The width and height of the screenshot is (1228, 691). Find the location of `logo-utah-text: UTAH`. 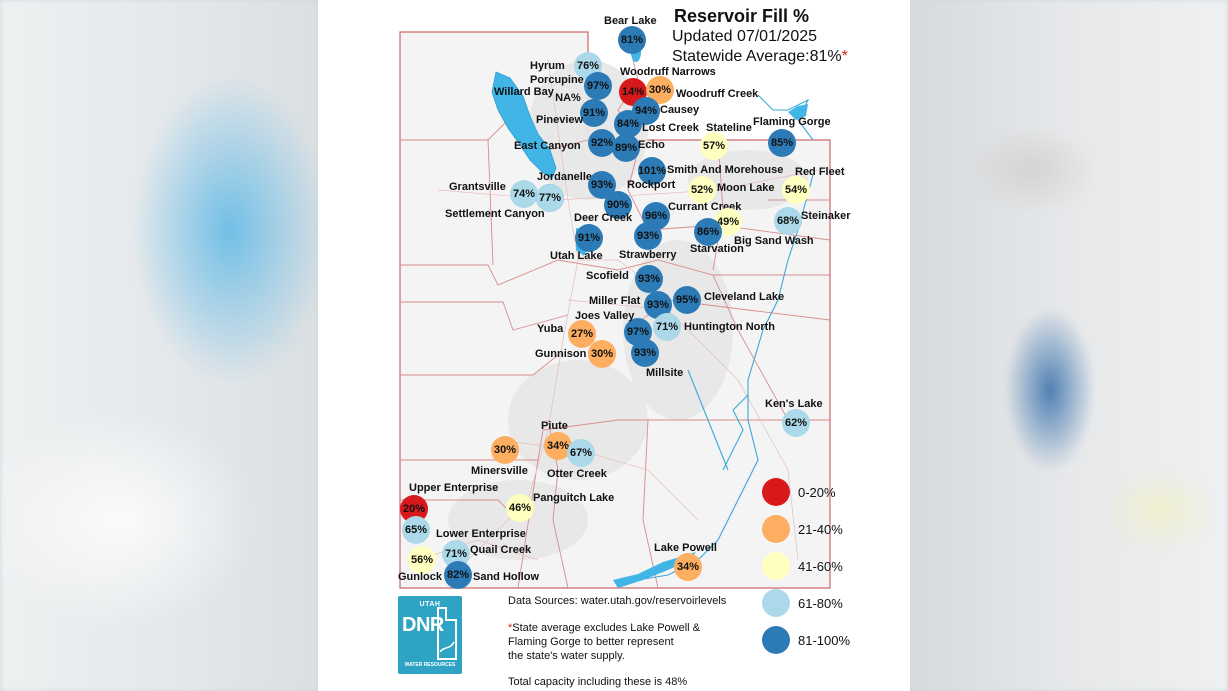

logo-utah-text: UTAH is located at coordinates (430, 604).